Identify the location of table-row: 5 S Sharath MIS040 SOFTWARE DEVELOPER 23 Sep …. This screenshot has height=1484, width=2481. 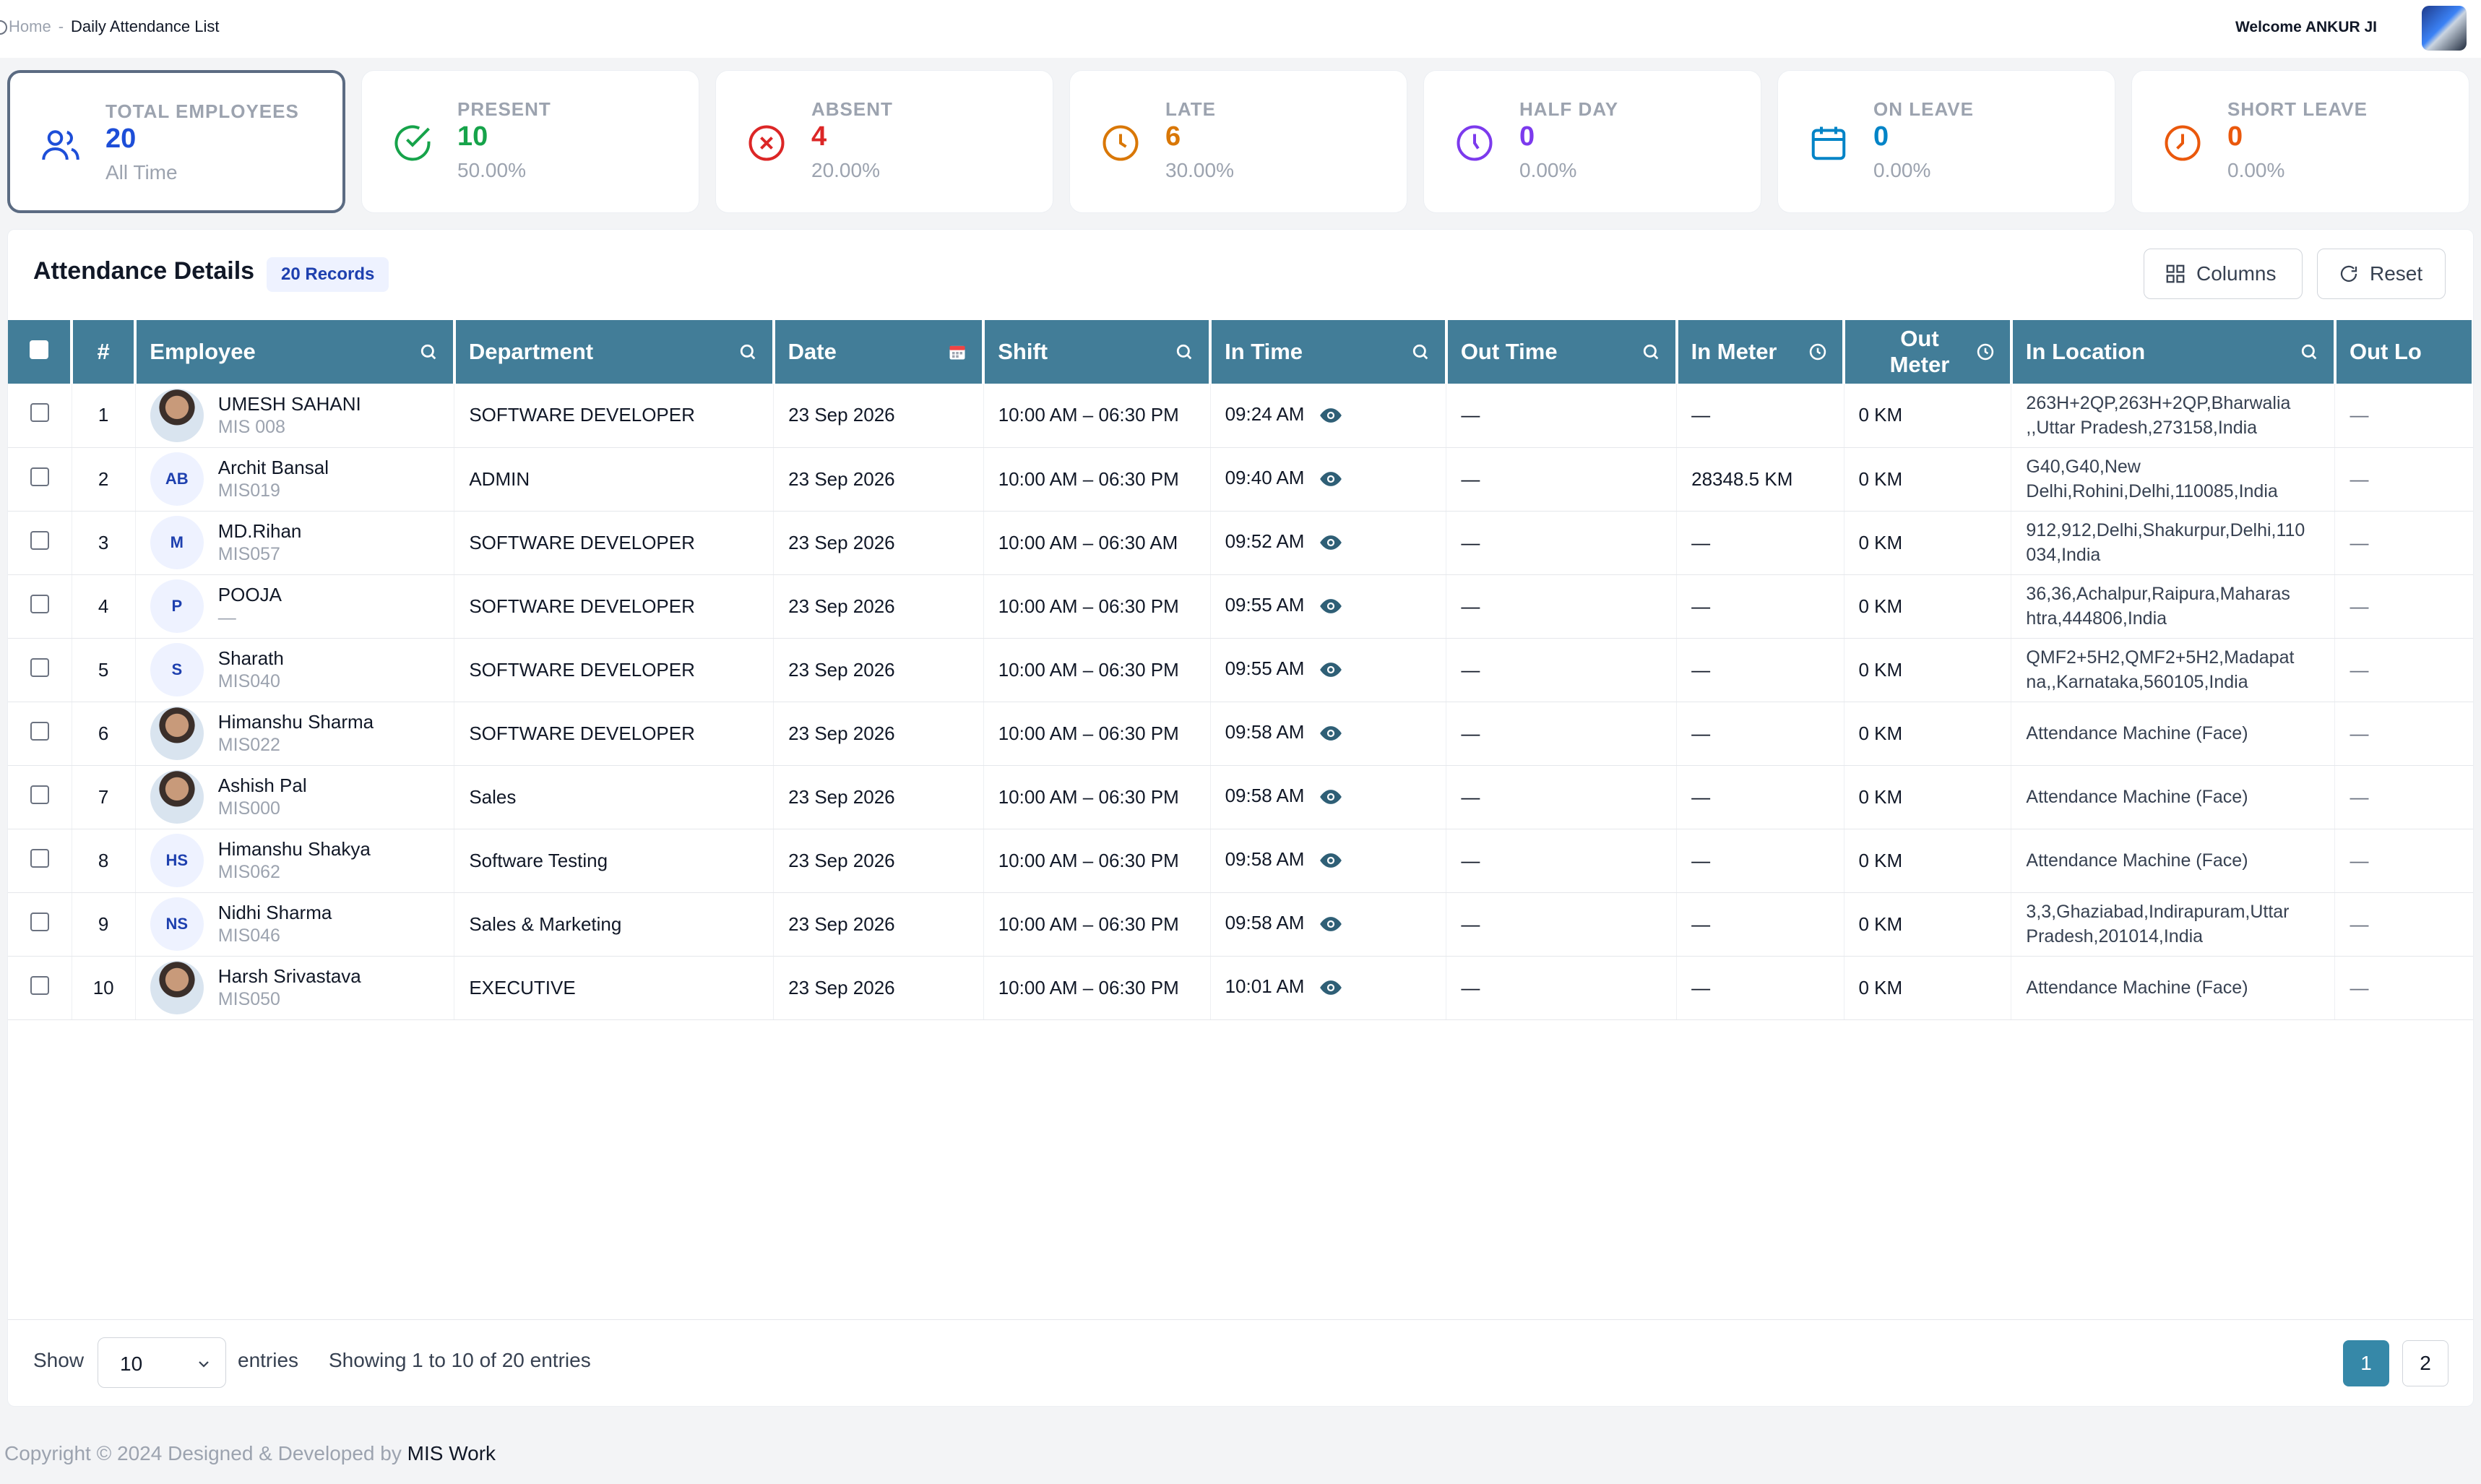
(1240, 670).